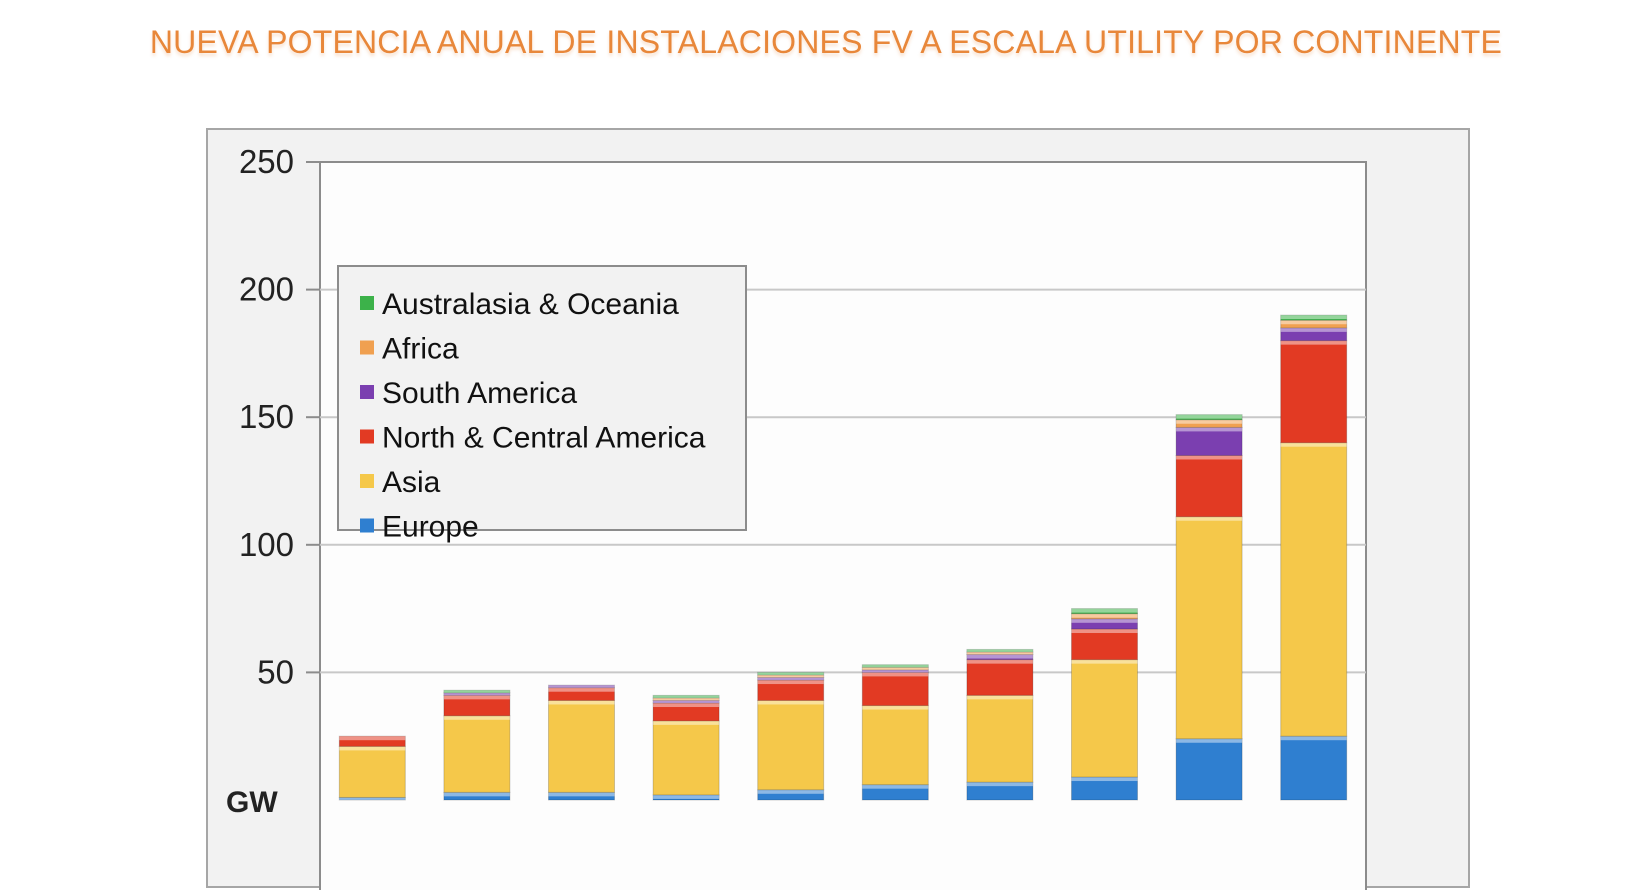 This screenshot has height=890, width=1652. What do you see at coordinates (542, 398) in the screenshot?
I see `legend-box` at bounding box center [542, 398].